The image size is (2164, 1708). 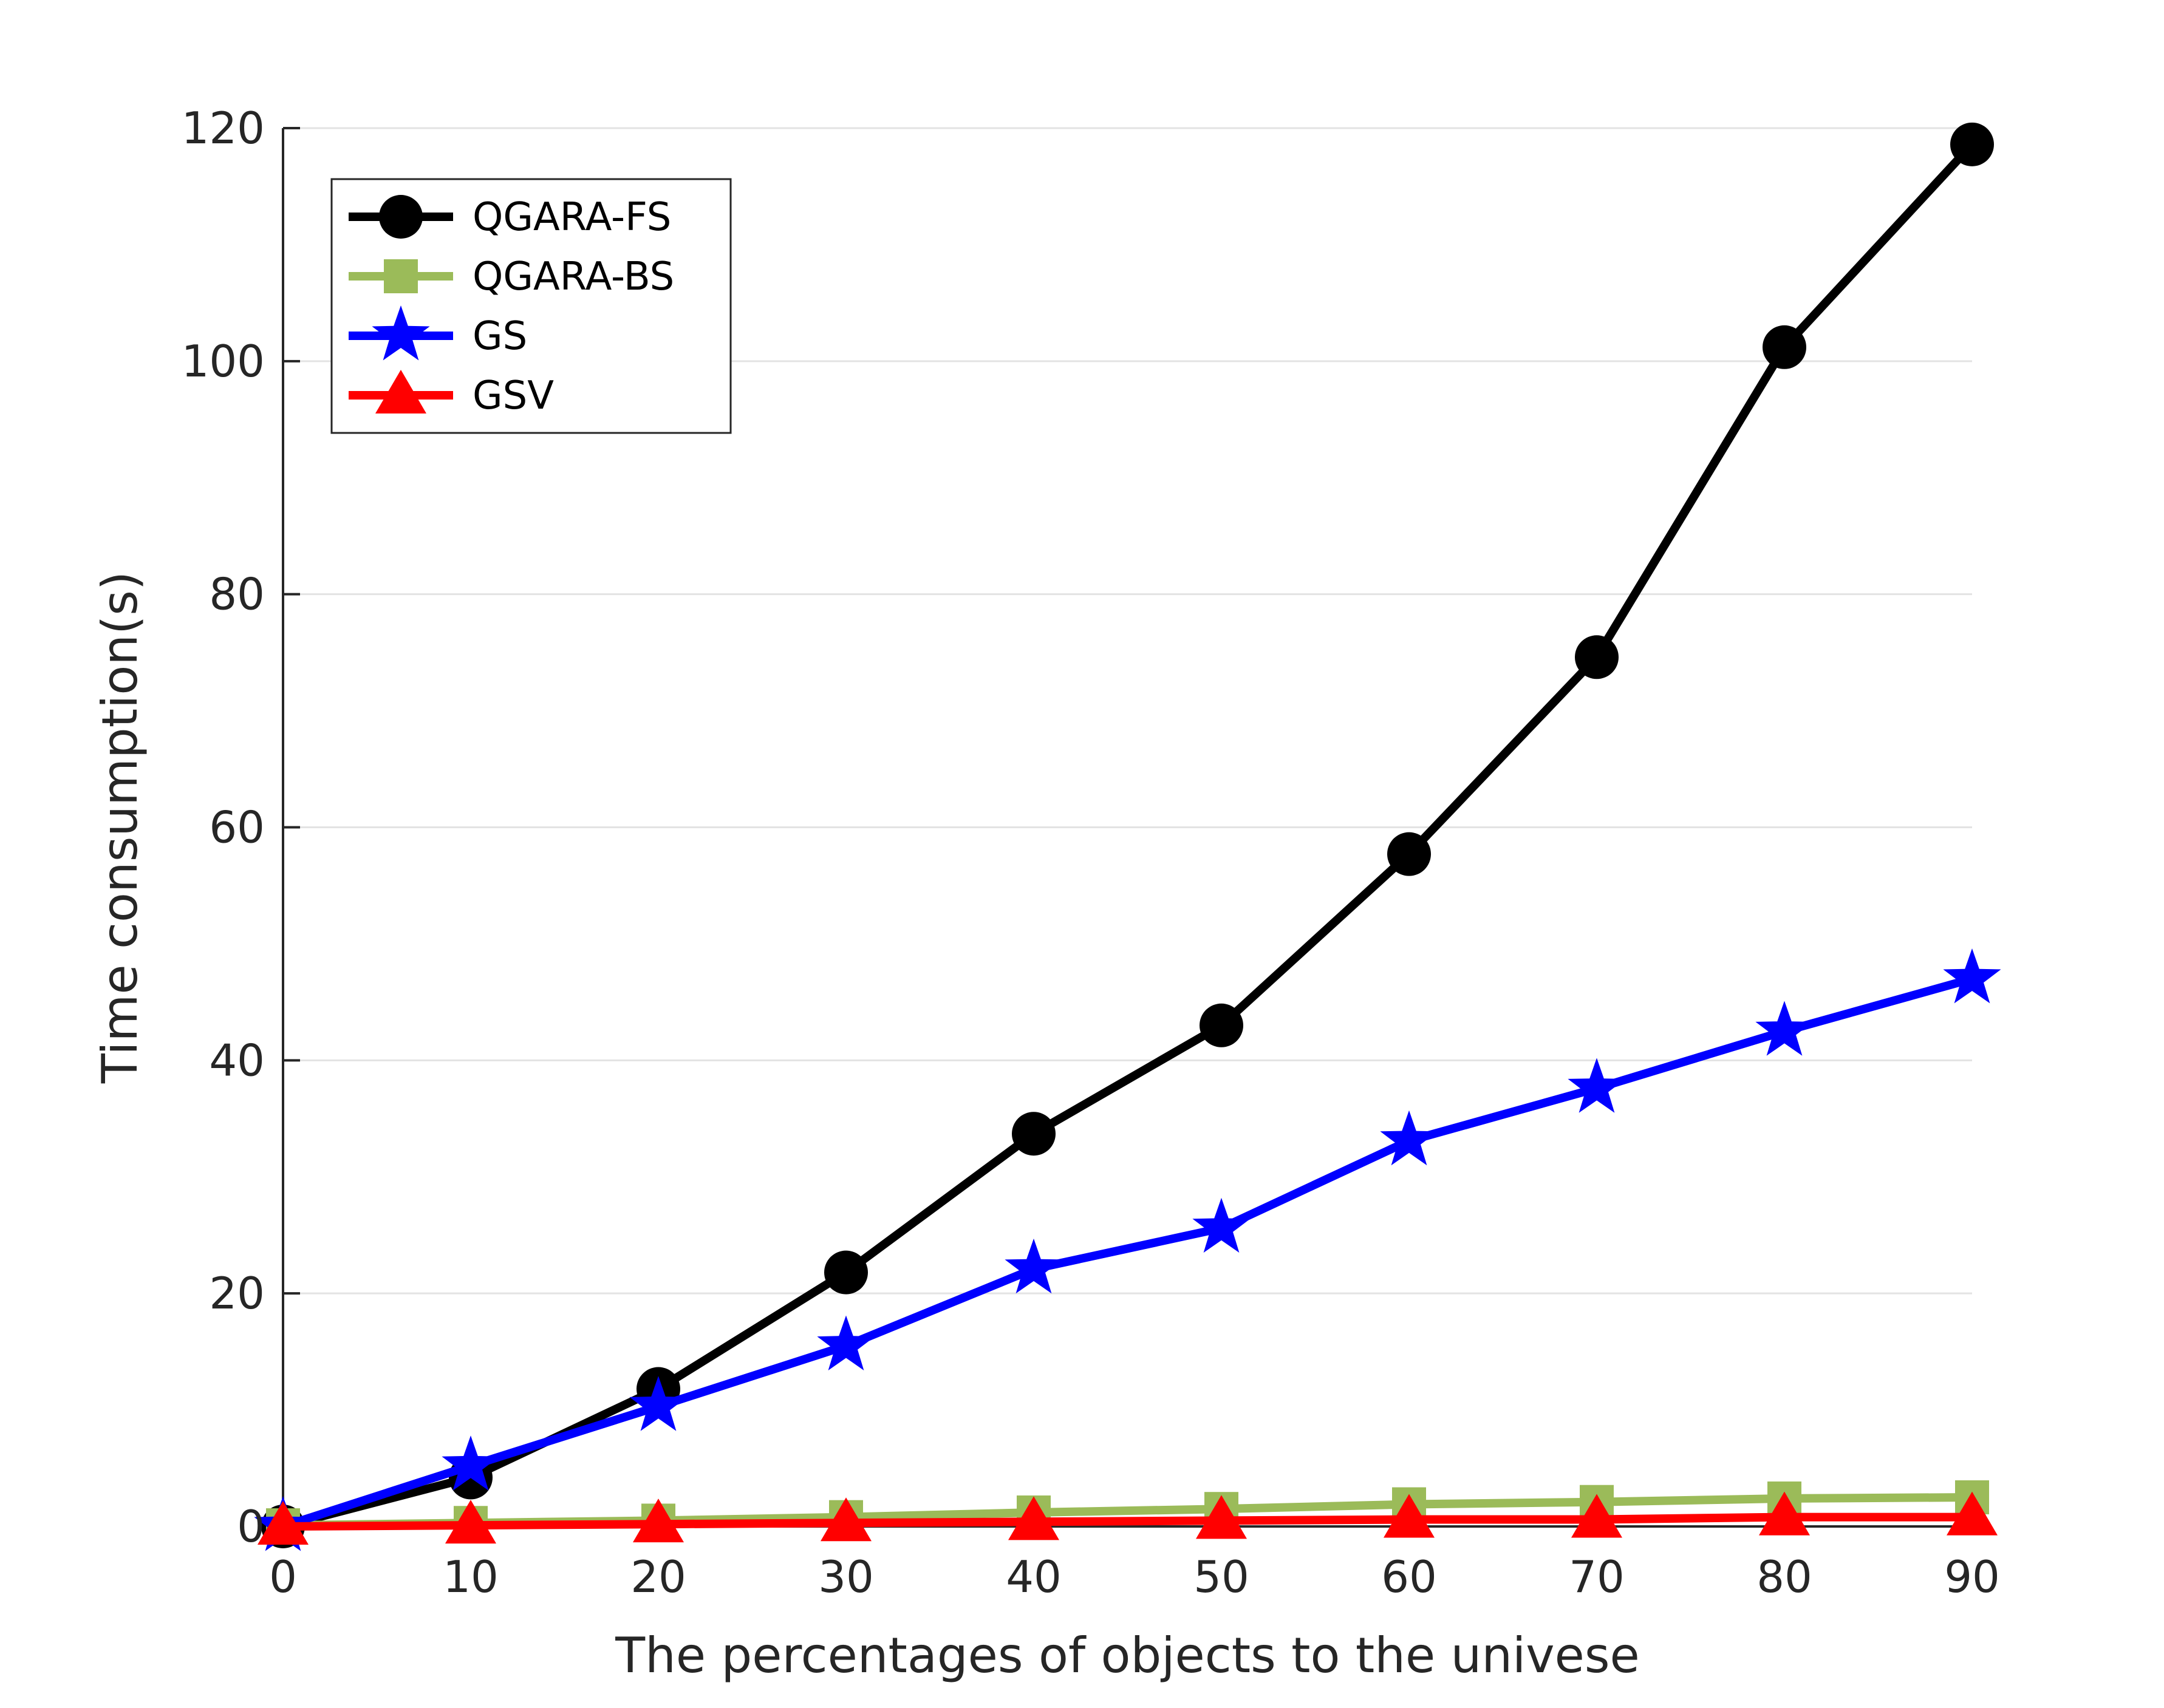 What do you see at coordinates (237, 828) in the screenshot?
I see `y-tick-label-60: 60` at bounding box center [237, 828].